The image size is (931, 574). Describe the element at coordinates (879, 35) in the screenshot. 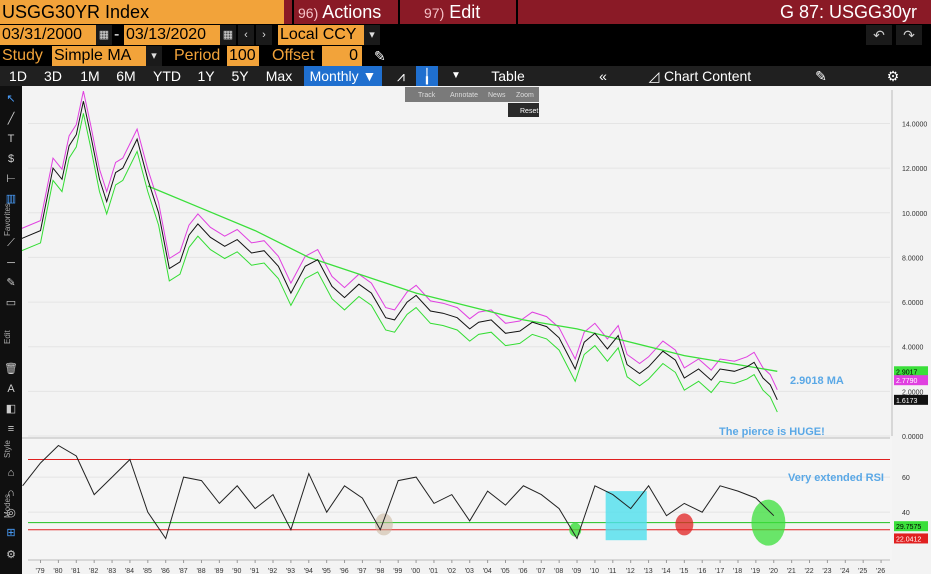

I see `undo-icon: ↶` at that location.